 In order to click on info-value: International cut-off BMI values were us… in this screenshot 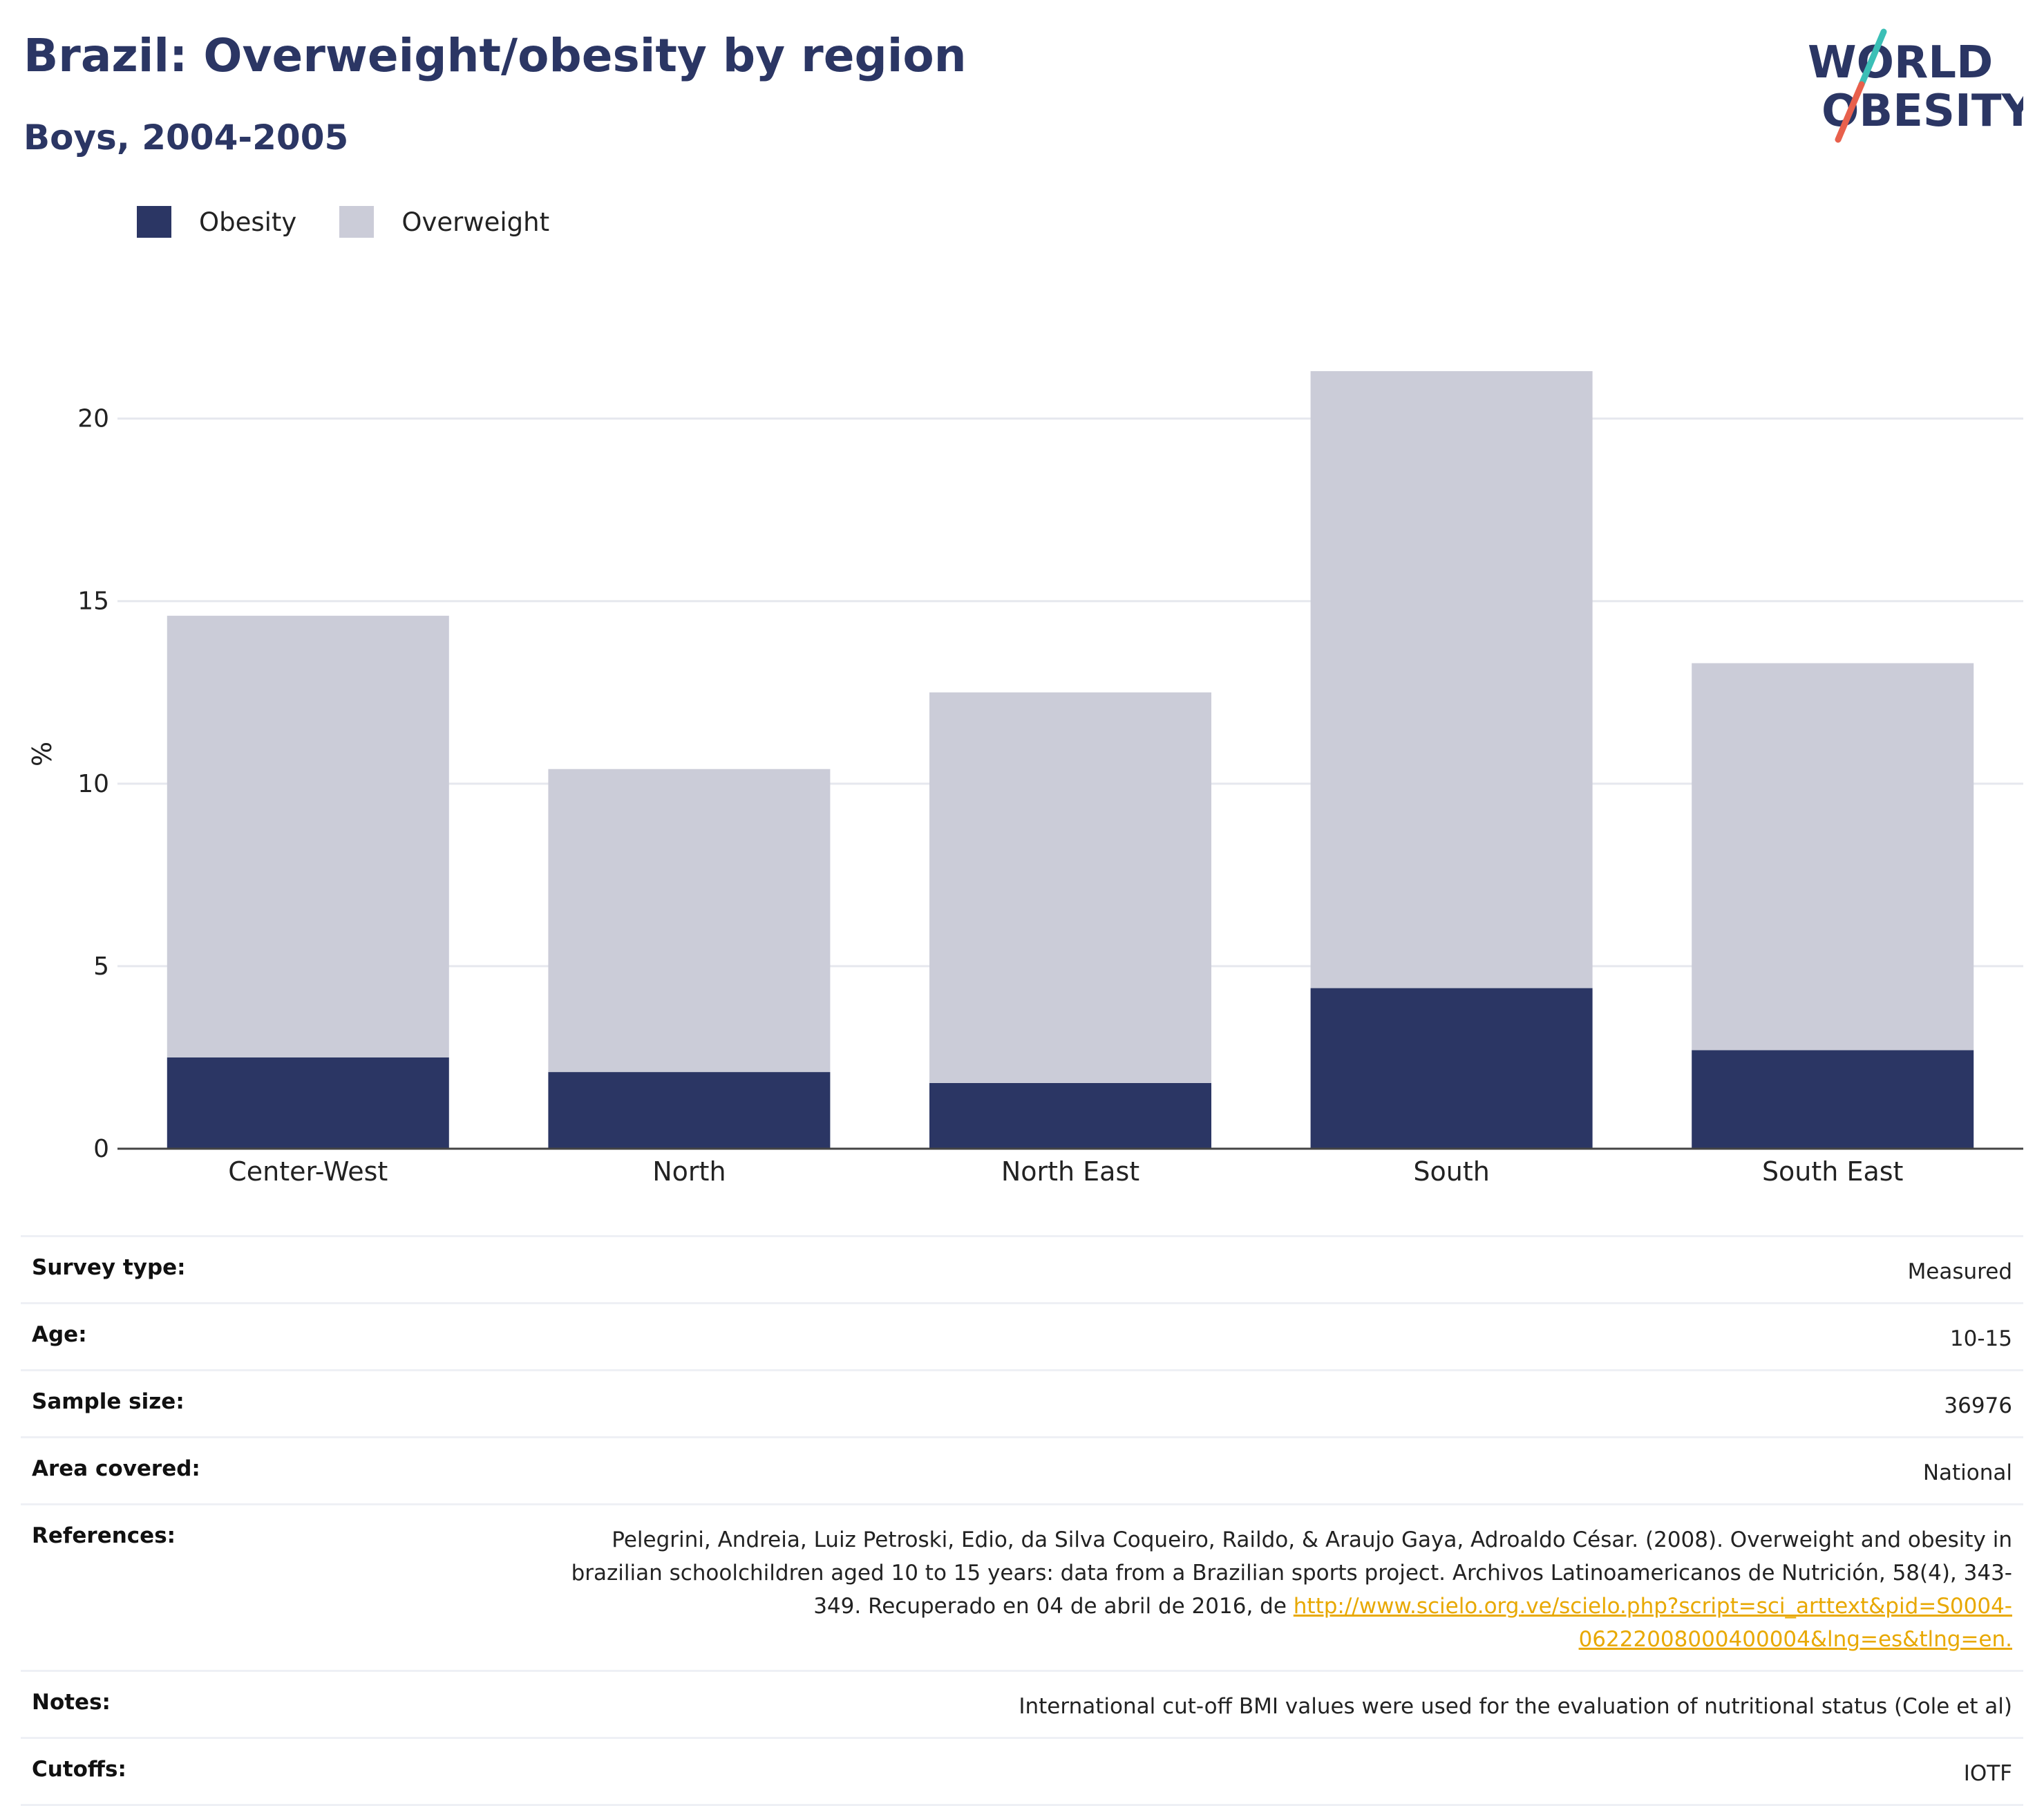, I will do `click(1515, 1707)`.